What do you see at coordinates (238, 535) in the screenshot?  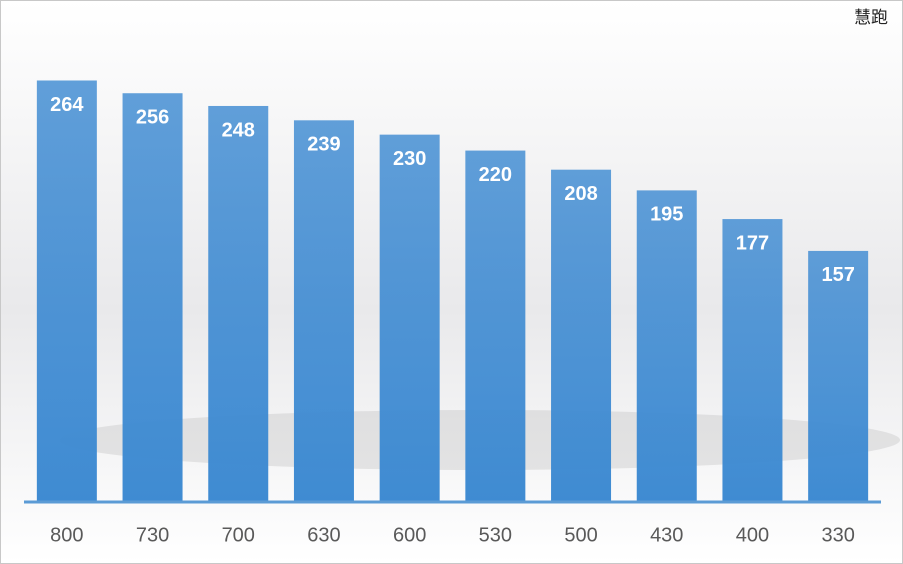 I see `x-tick-label: 700` at bounding box center [238, 535].